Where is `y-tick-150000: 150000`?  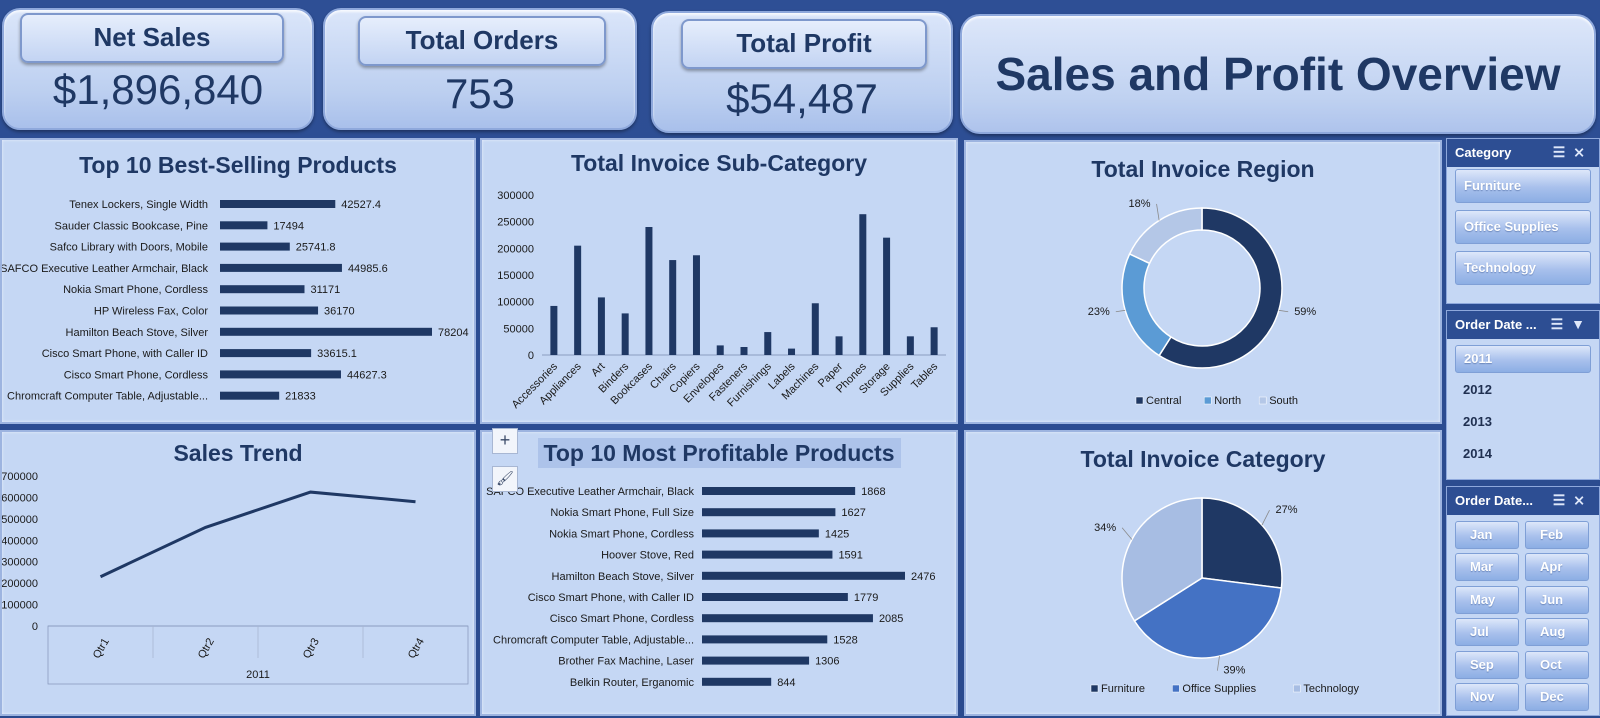
y-tick-150000: 150000 is located at coordinates (515, 276).